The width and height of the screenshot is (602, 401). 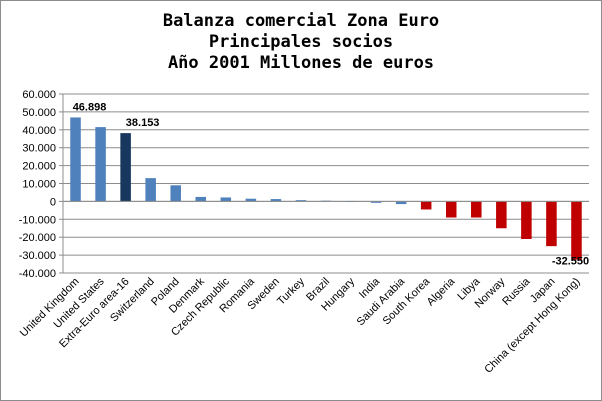 What do you see at coordinates (451, 209) in the screenshot?
I see `bar-algeria` at bounding box center [451, 209].